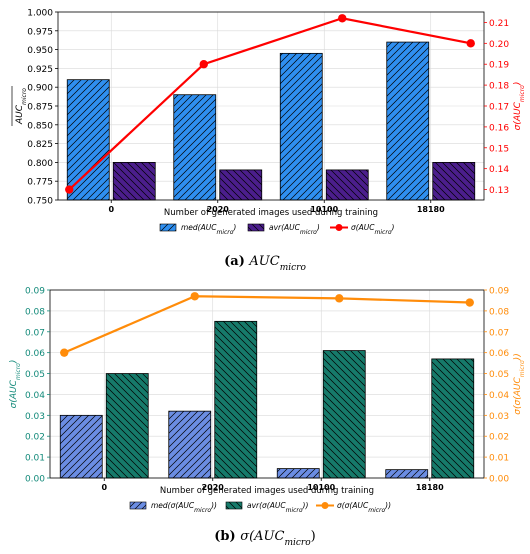 This screenshot has height=554, width=530. What do you see at coordinates (40, 51) in the screenshot?
I see `y-tick-label-left: 0.950` at bounding box center [40, 51].